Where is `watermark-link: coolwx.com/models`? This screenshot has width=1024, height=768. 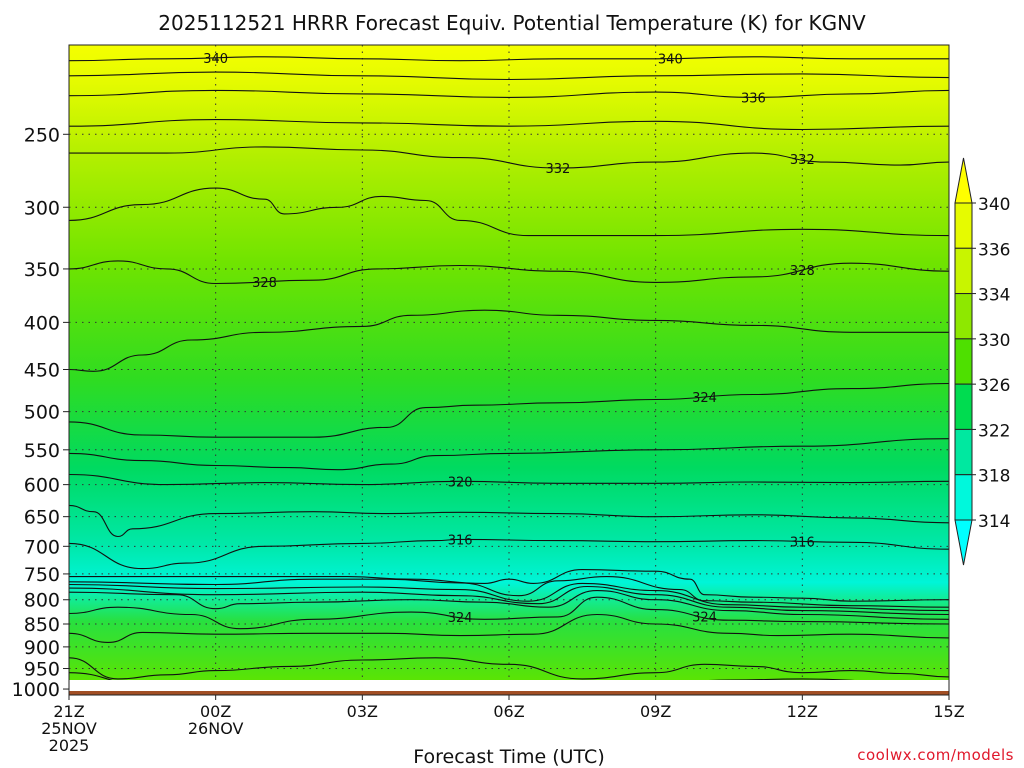
watermark-link: coolwx.com/models is located at coordinates (935, 755).